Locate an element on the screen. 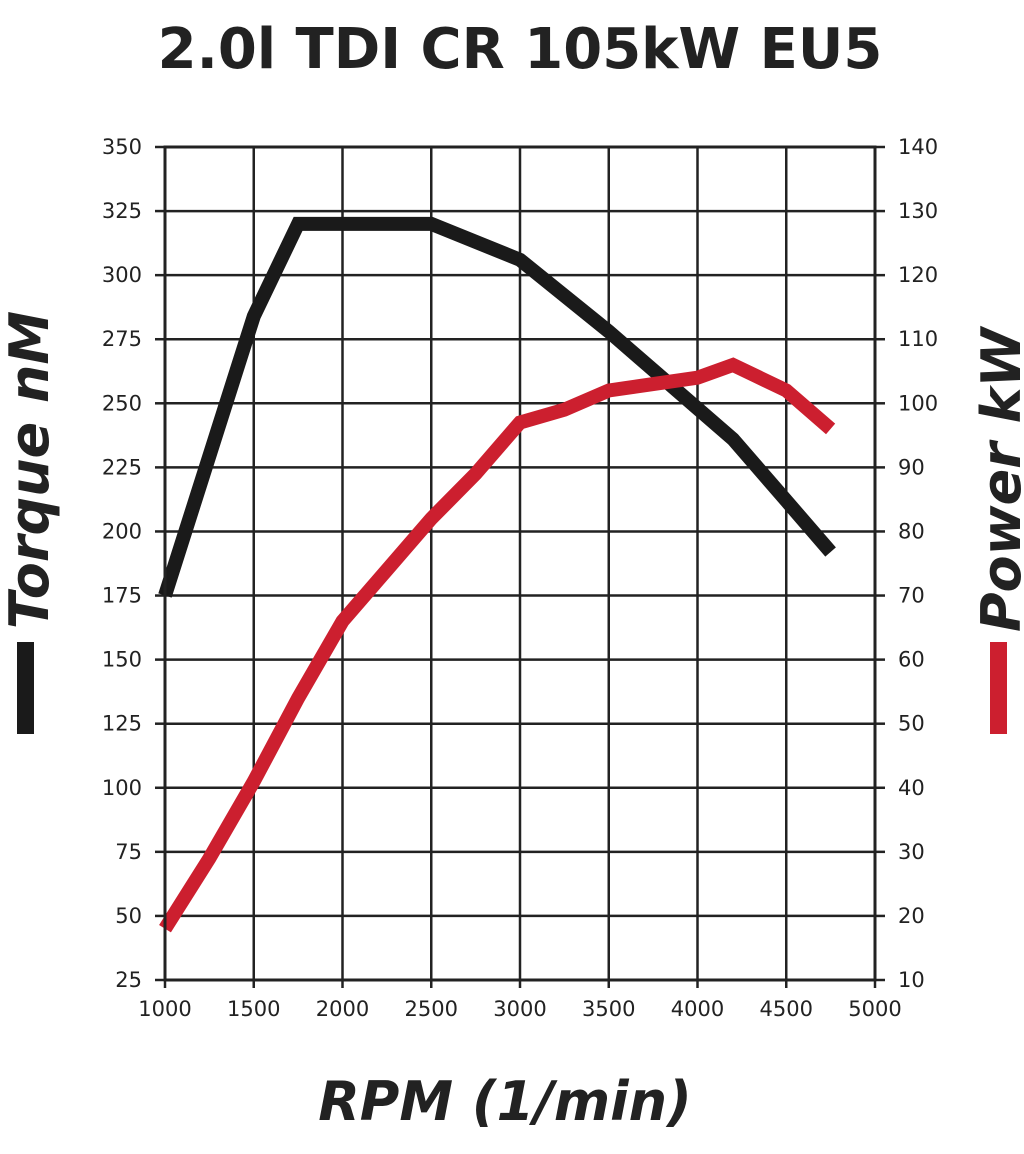  y-right-tick-label: 20 is located at coordinates (911, 916).